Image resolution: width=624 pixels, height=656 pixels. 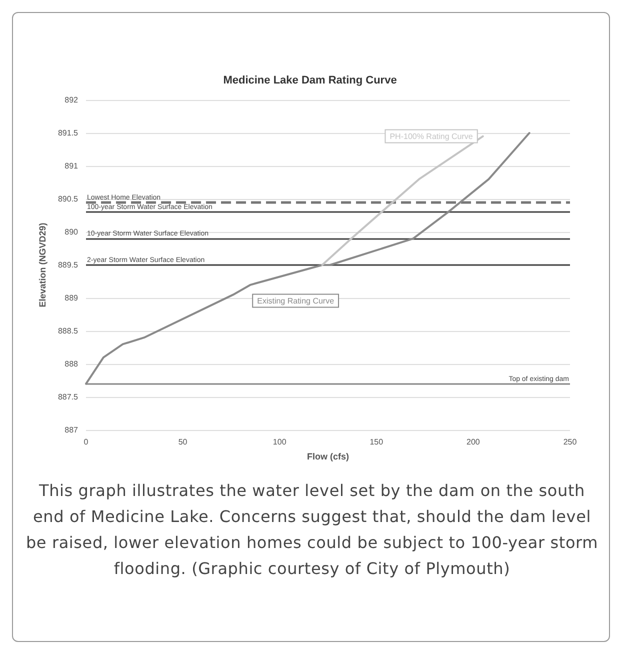 I want to click on y-tick-label: 891, so click(x=71, y=166).